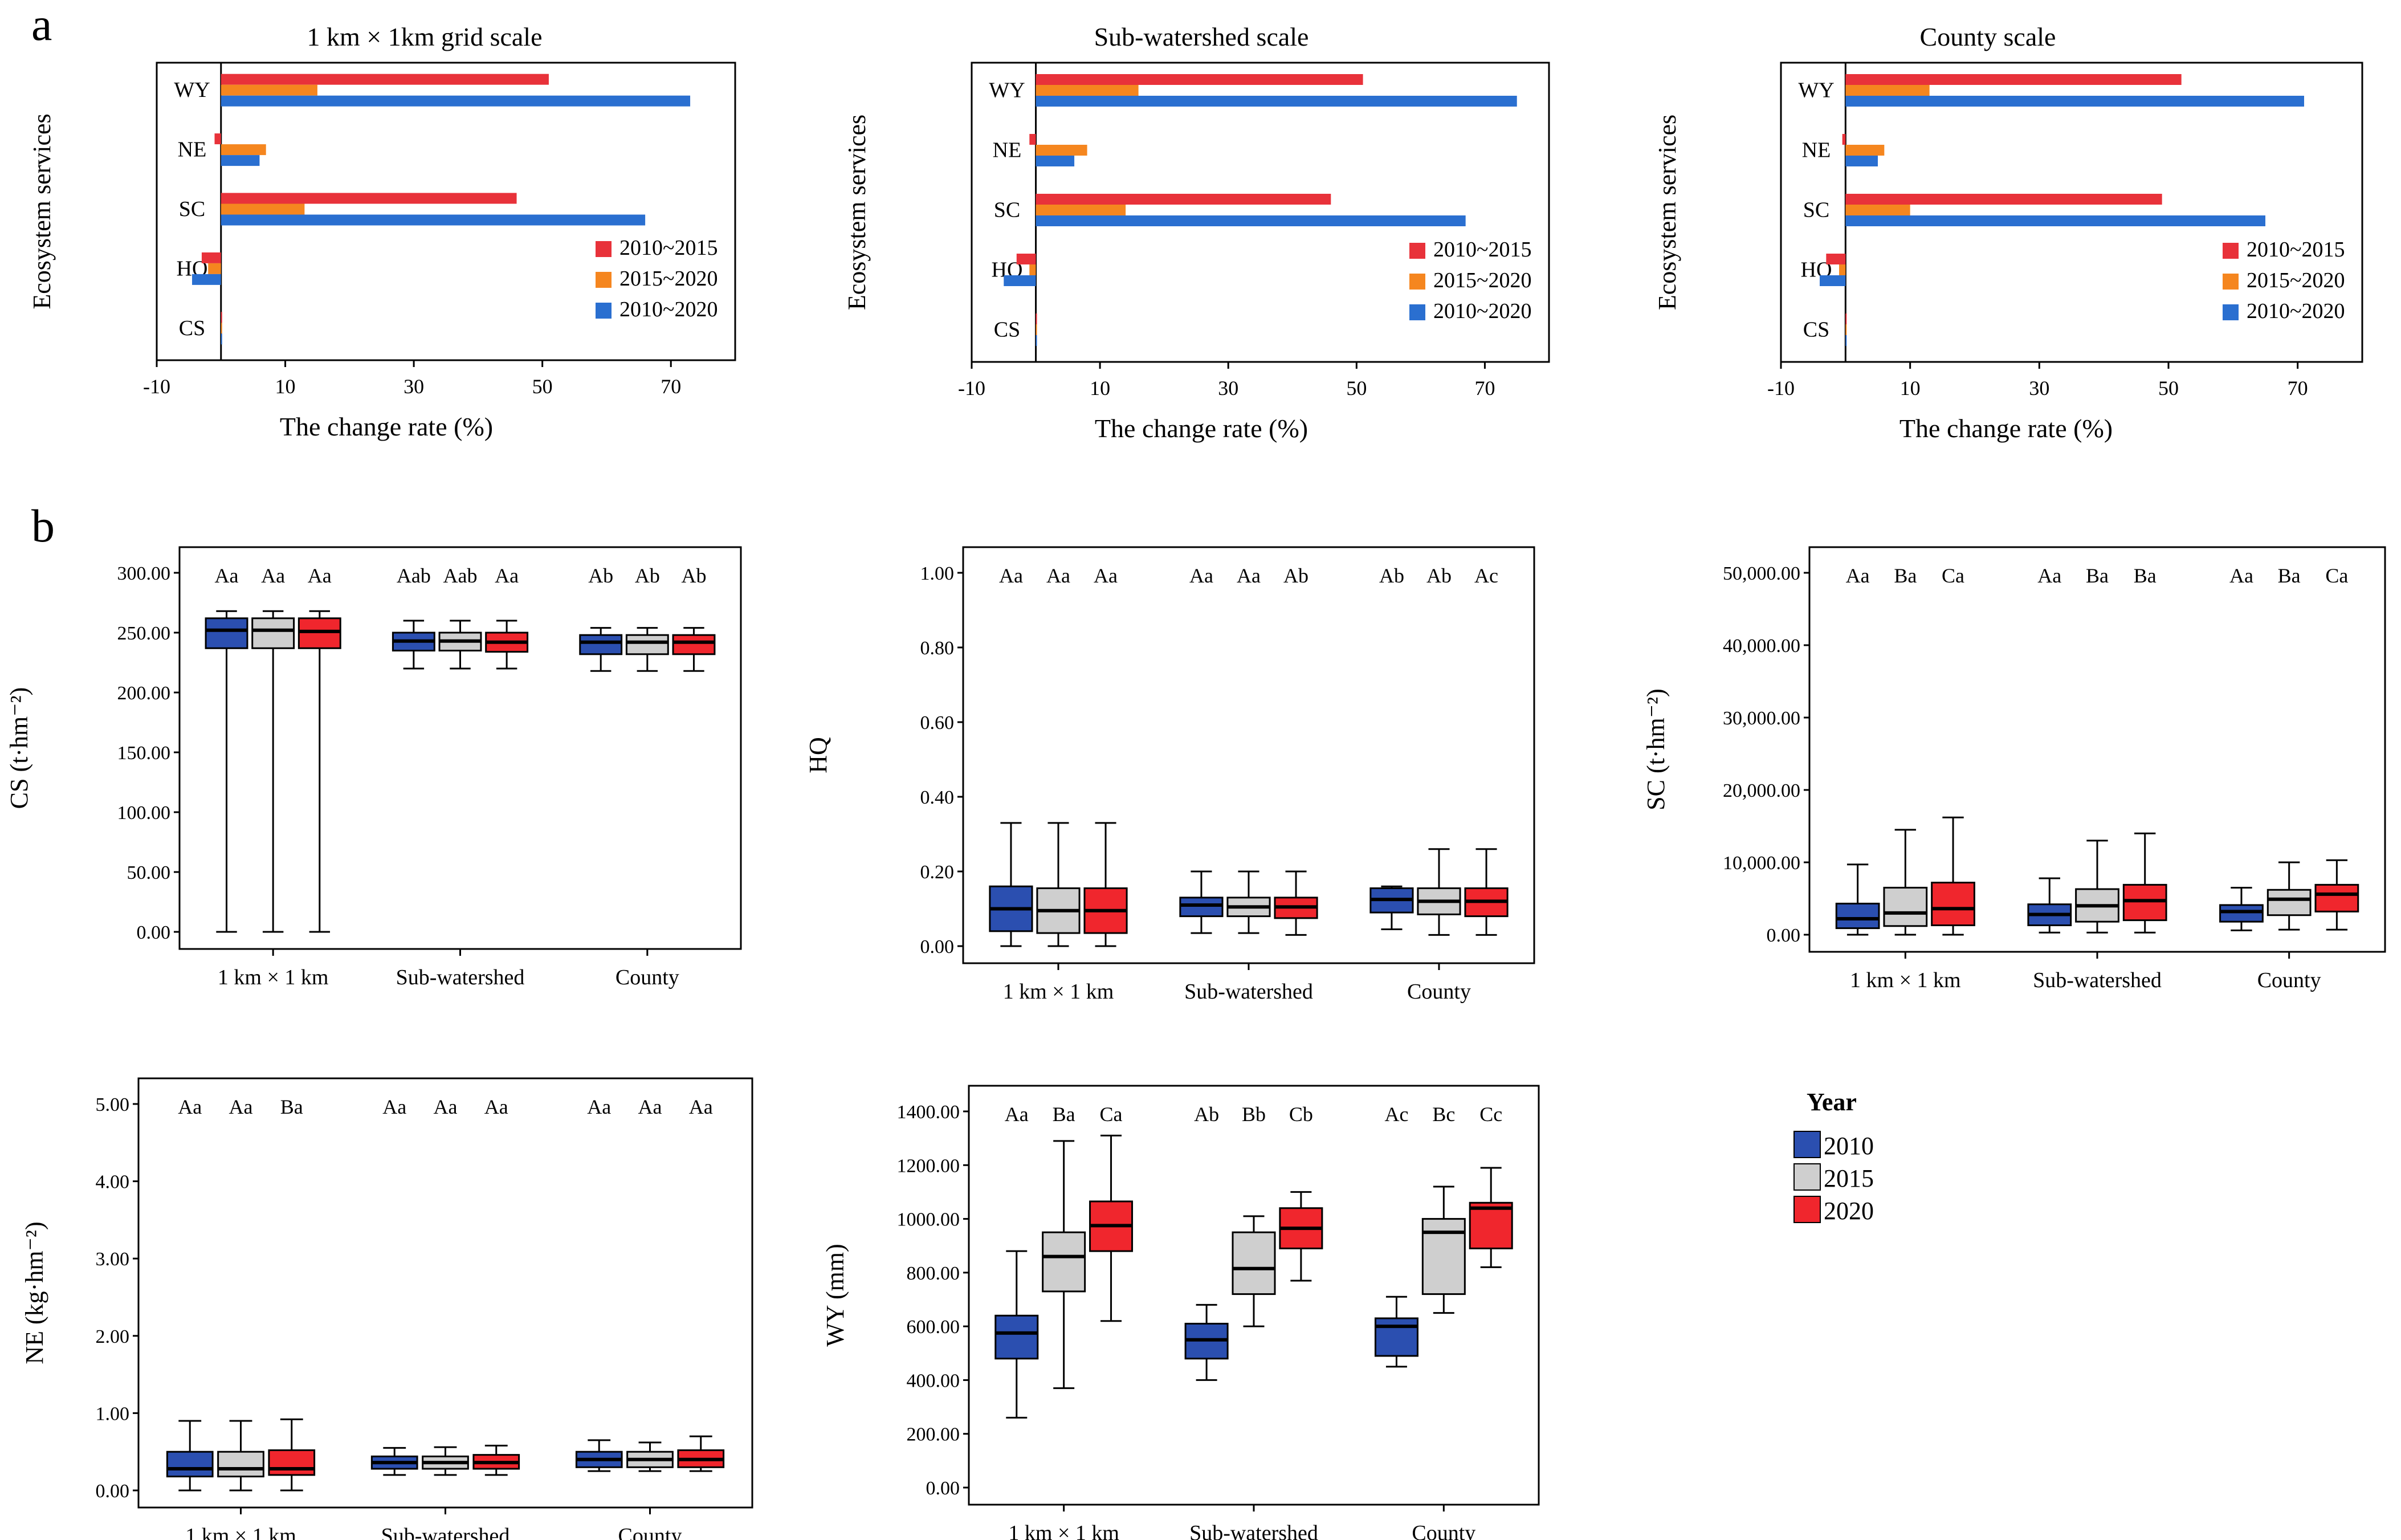  What do you see at coordinates (929, 1220) in the screenshot?
I see `y-tick-label: 1000.00` at bounding box center [929, 1220].